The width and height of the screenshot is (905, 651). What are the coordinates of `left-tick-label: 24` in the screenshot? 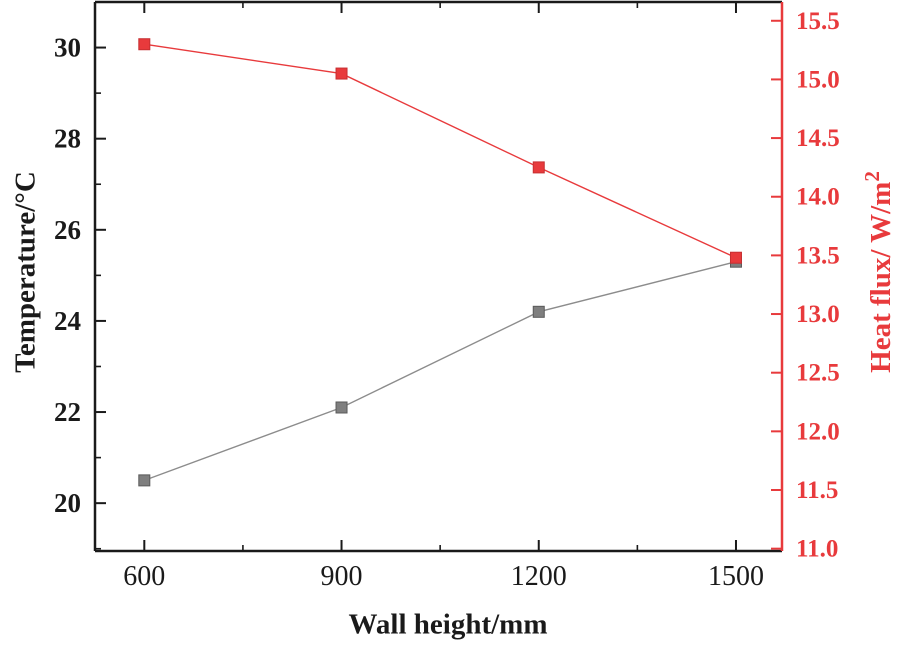 It's located at (67, 321).